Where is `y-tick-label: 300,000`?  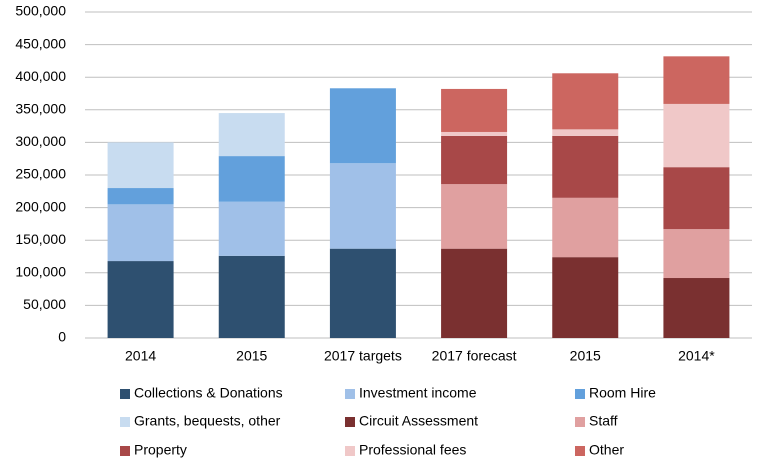
y-tick-label: 300,000 is located at coordinates (40, 141).